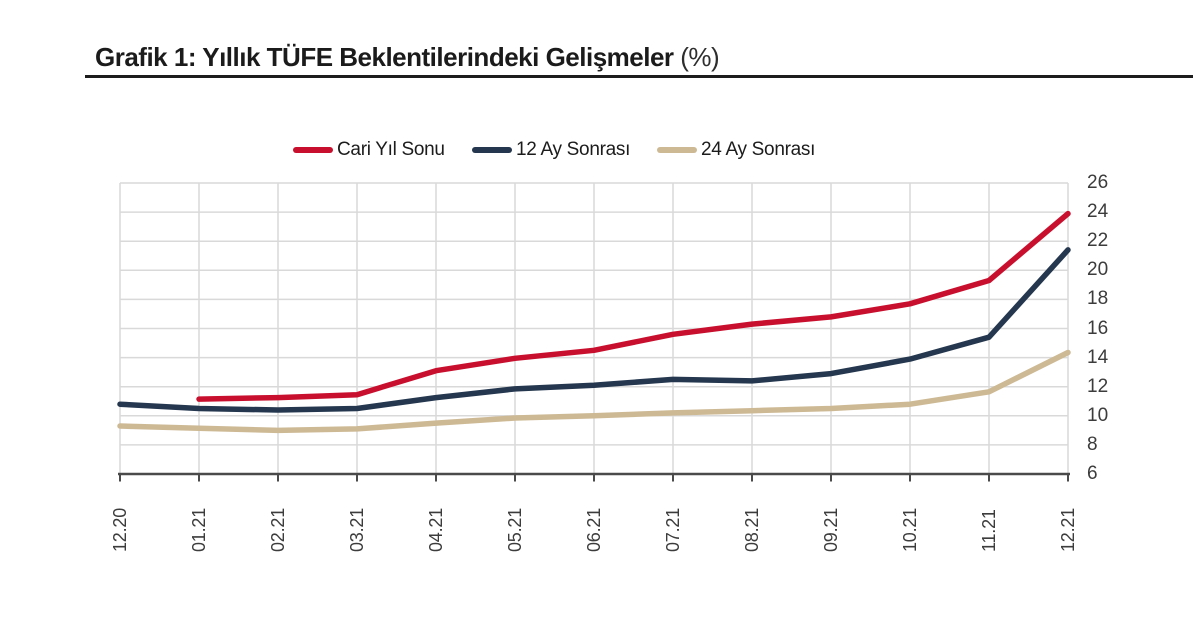 Image resolution: width=1200 pixels, height=632 pixels. Describe the element at coordinates (989, 530) in the screenshot. I see `x-tick-label: 11.21` at that location.